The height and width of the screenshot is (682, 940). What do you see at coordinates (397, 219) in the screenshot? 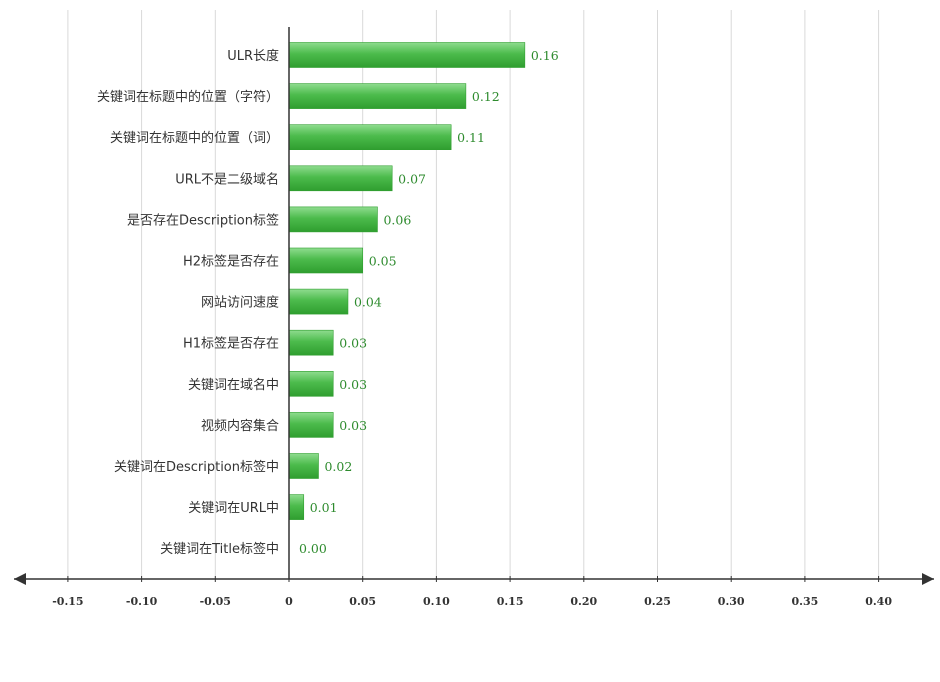
I see `data-label: 0.06` at bounding box center [397, 219].